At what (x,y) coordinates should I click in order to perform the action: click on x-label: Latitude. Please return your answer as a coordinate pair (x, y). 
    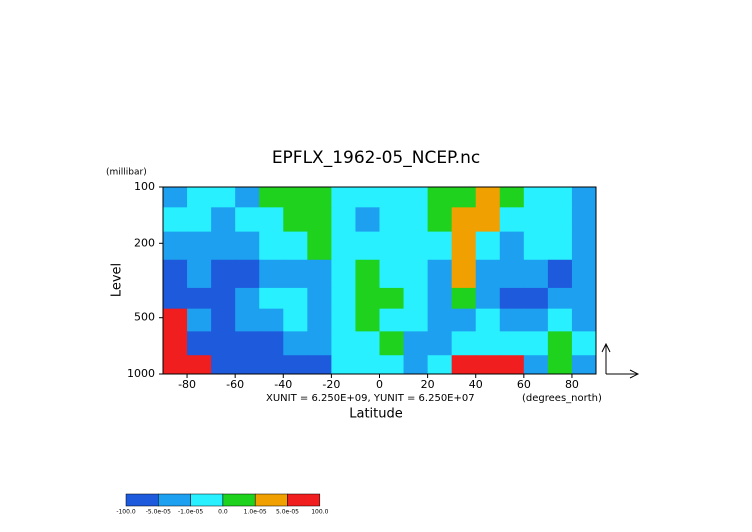
    Looking at the image, I should click on (376, 414).